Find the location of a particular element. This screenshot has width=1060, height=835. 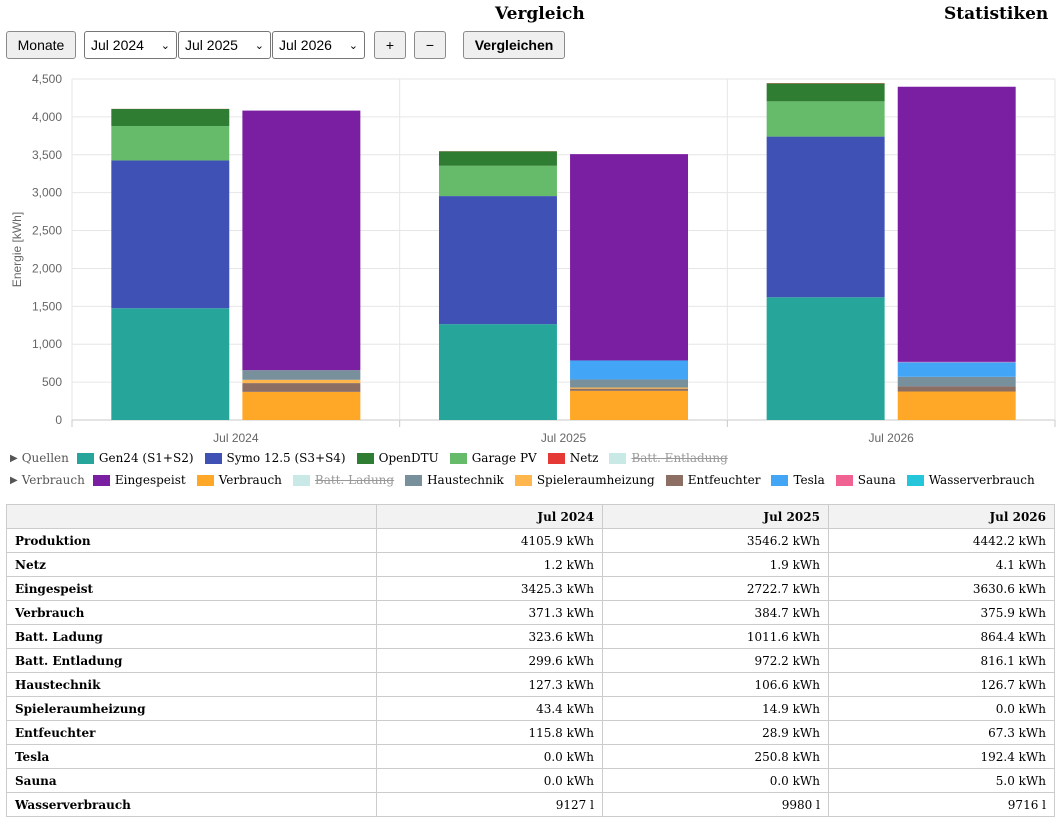

row-value: 4105.9 kWh is located at coordinates (489, 540).